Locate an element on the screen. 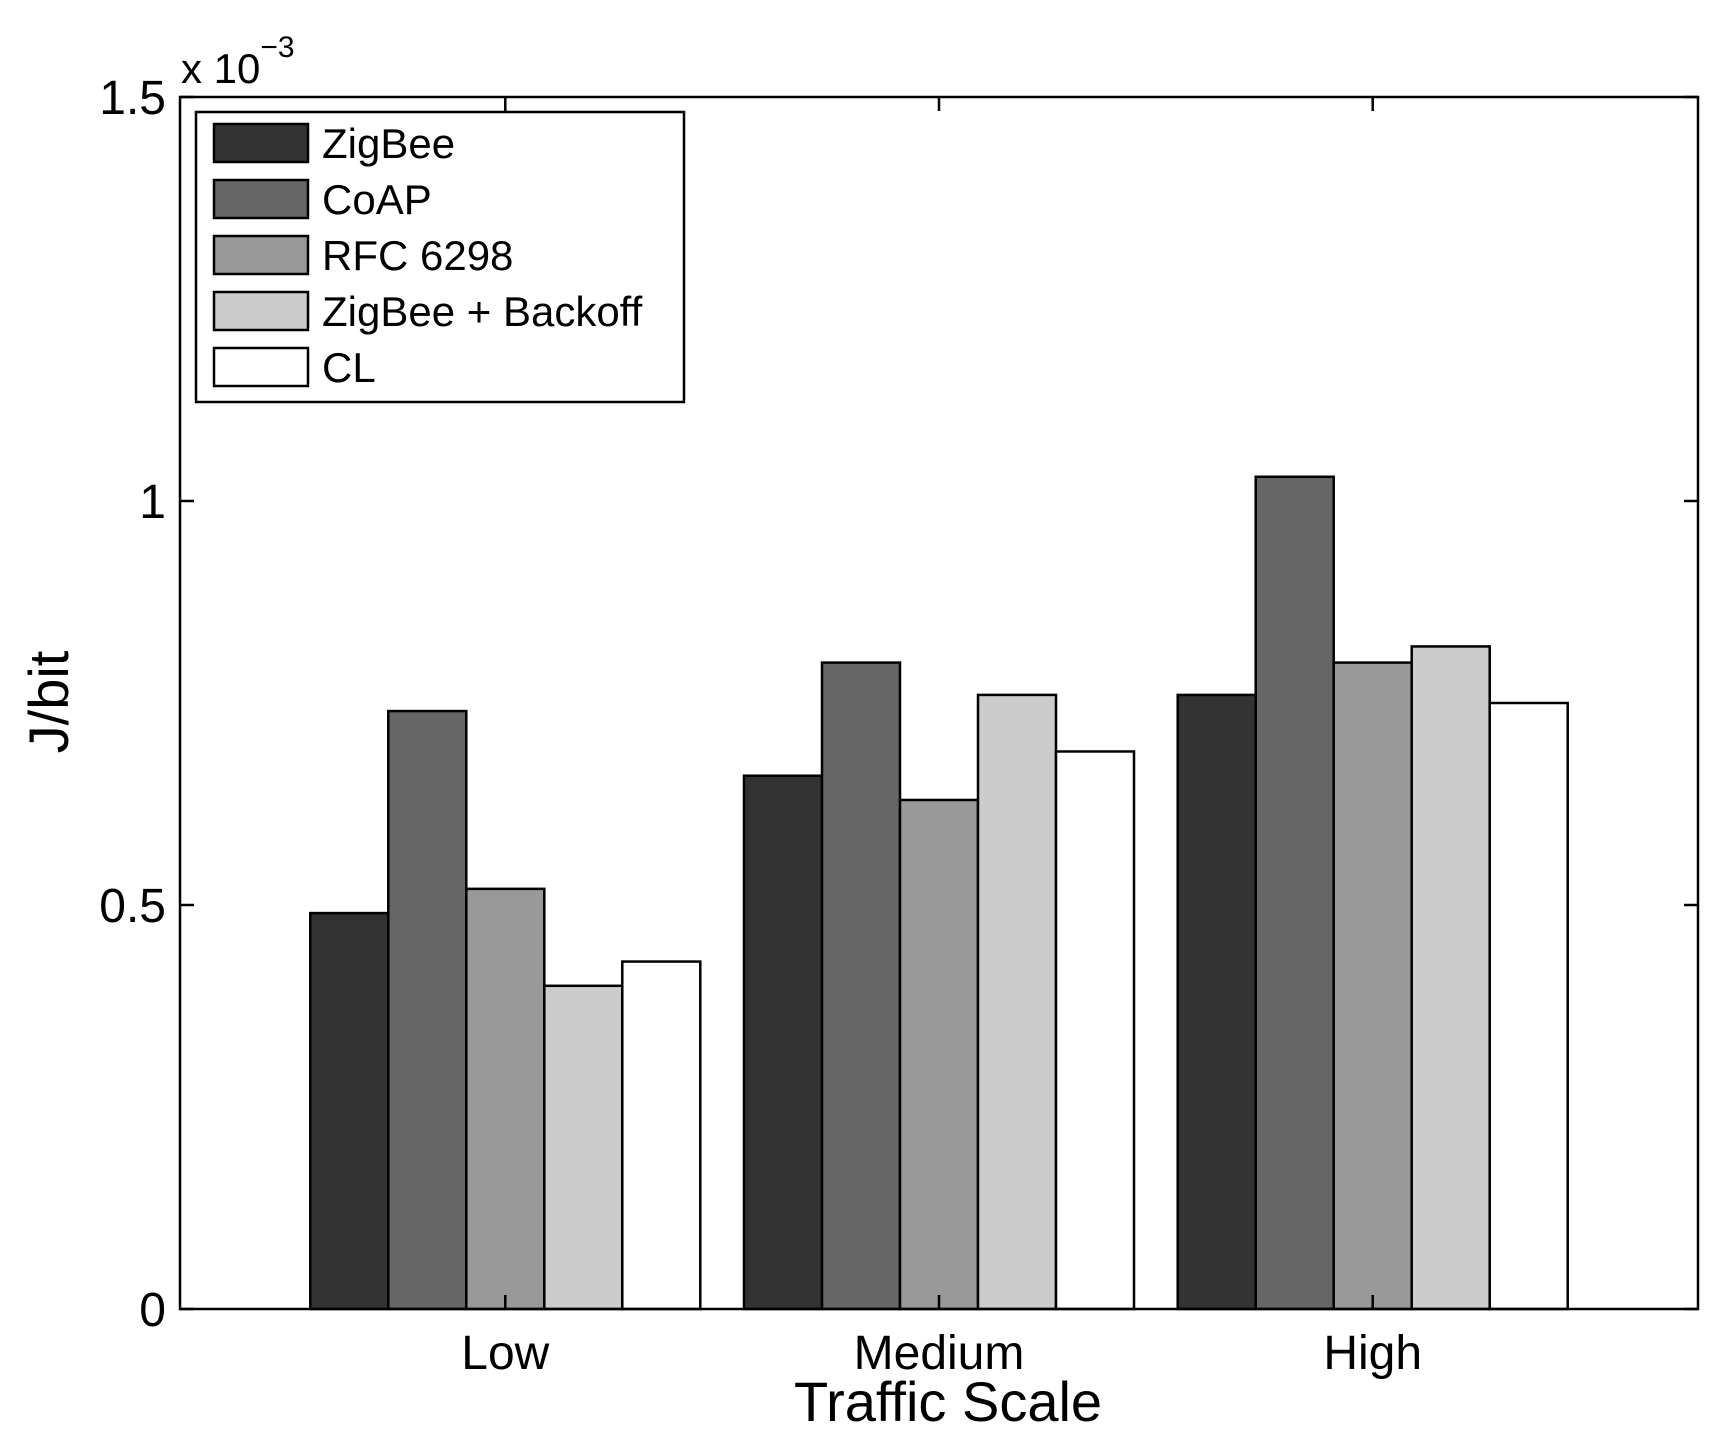  bar-coap-medium is located at coordinates (861, 986).